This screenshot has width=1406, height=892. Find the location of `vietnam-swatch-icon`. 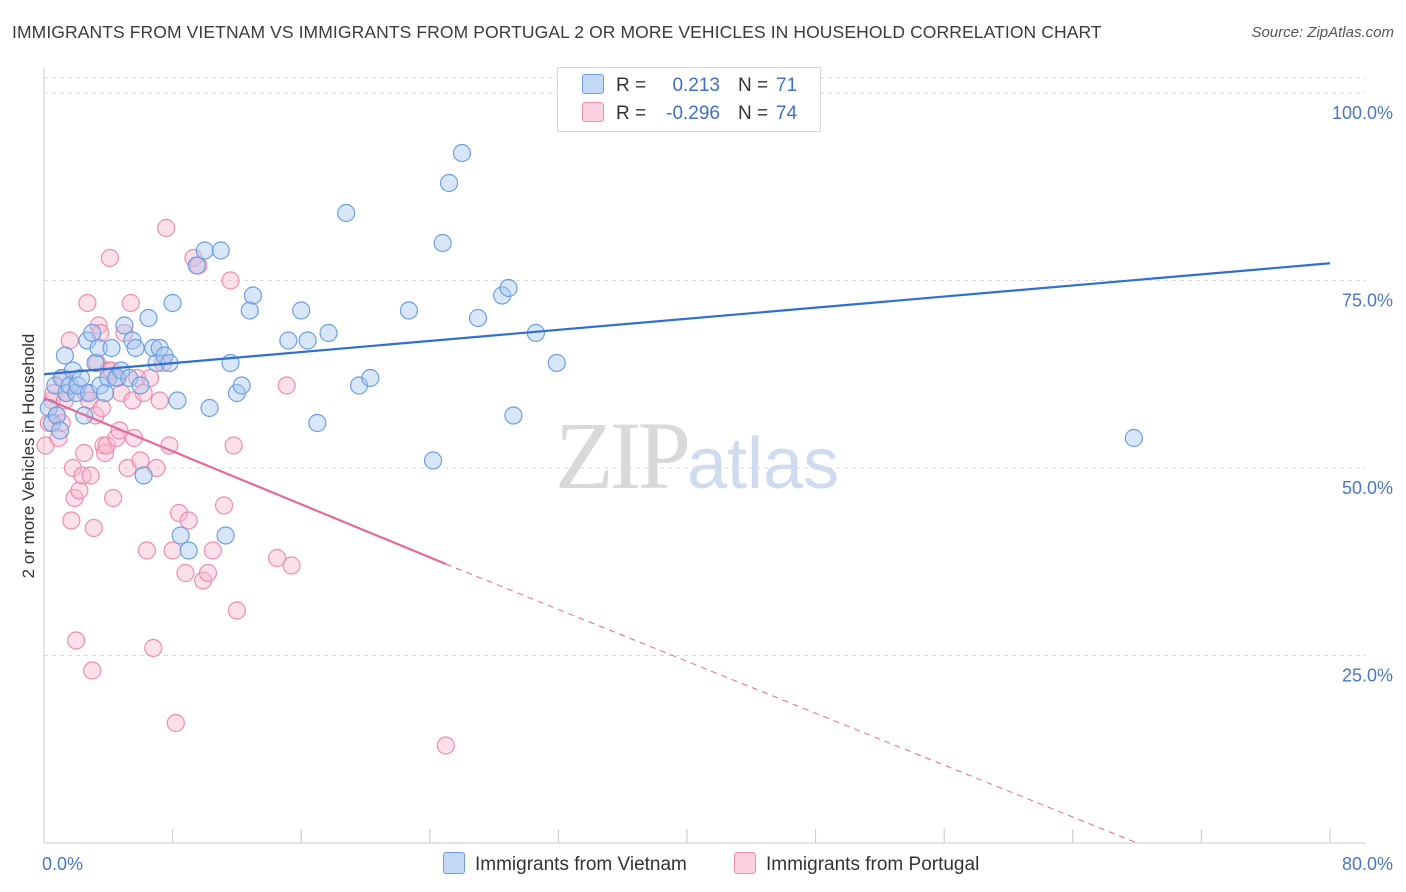

vietnam-swatch-icon is located at coordinates (593, 84).